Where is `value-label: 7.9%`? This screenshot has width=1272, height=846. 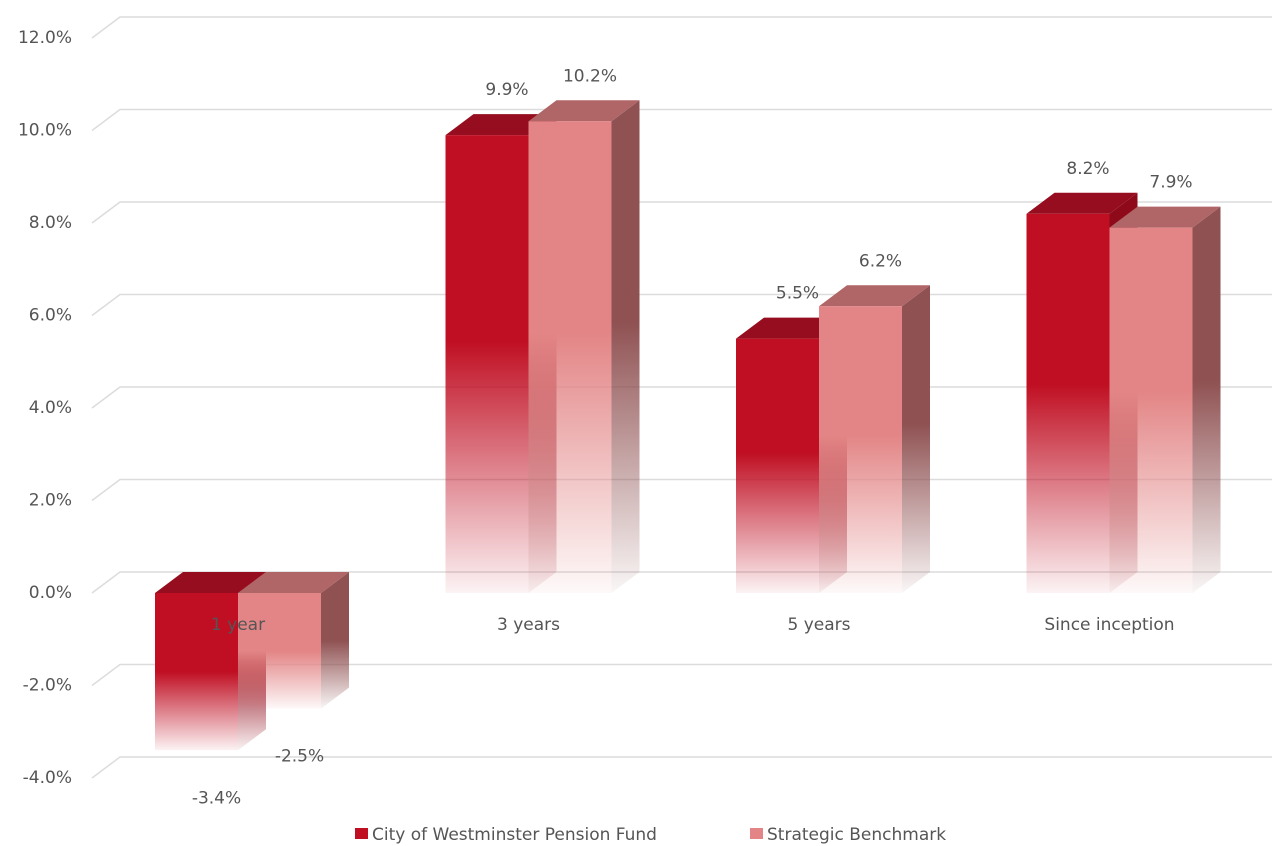
value-label: 7.9% is located at coordinates (1170, 183).